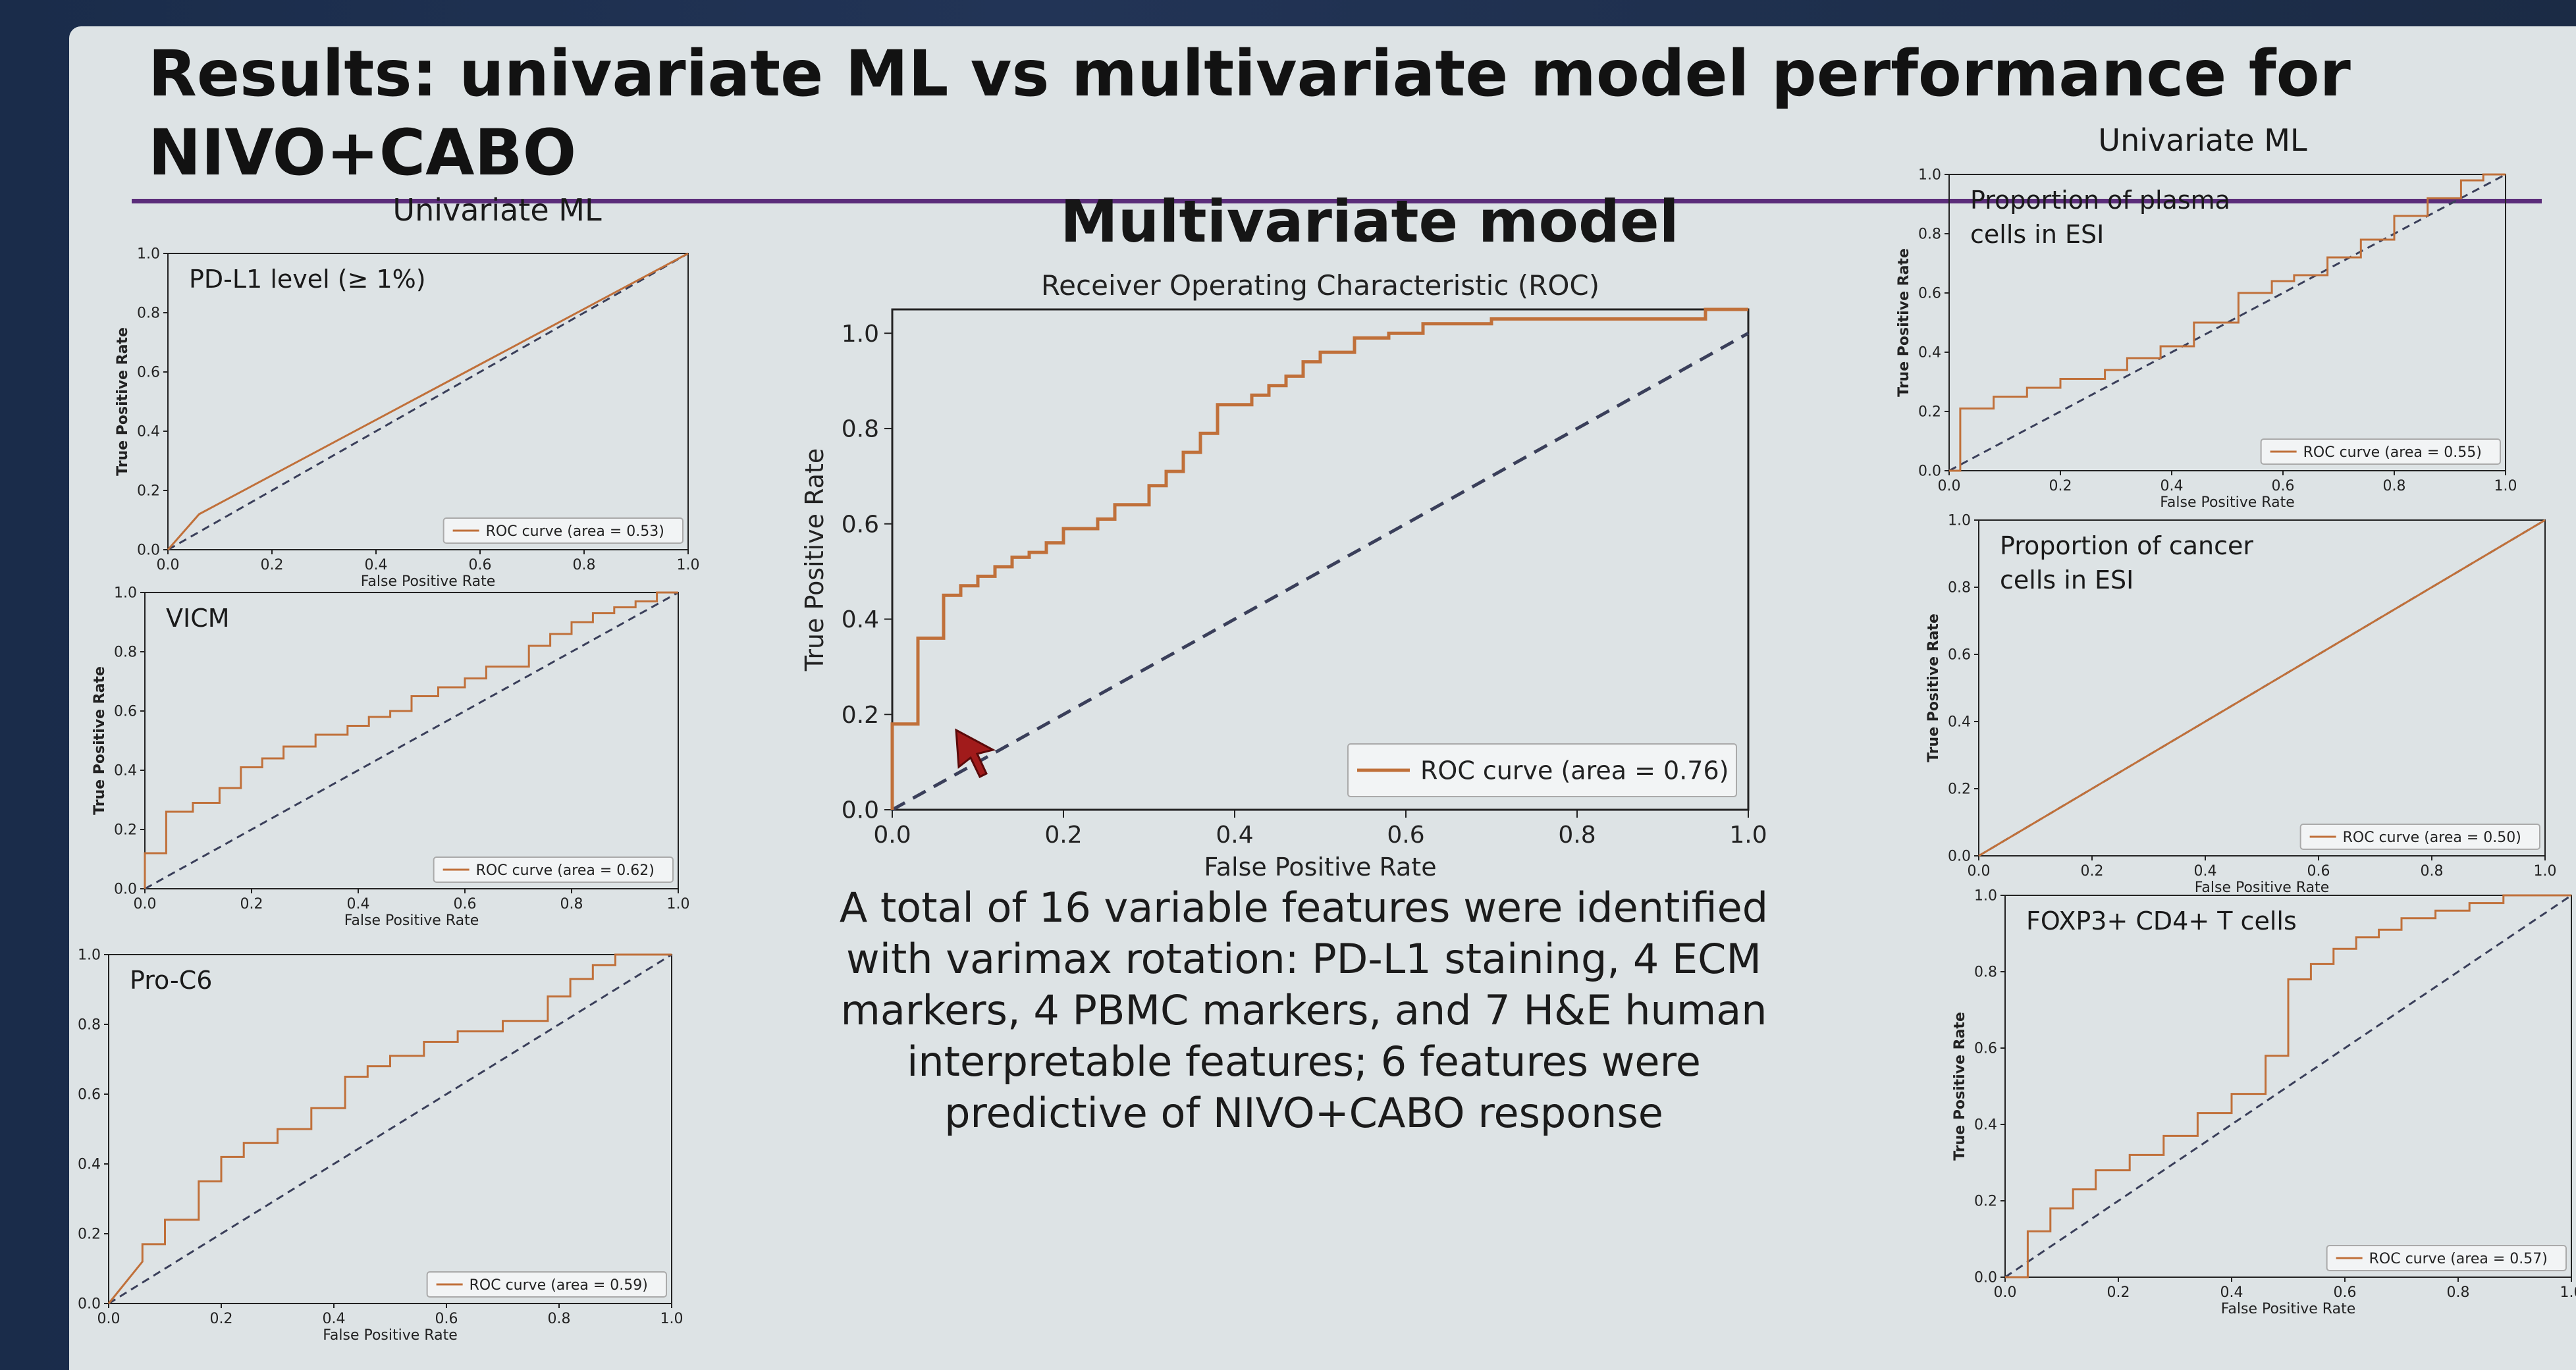 This screenshot has height=1370, width=2576. What do you see at coordinates (565, 870) in the screenshot?
I see `legend-label: ROC curve (area = 0.62)` at bounding box center [565, 870].